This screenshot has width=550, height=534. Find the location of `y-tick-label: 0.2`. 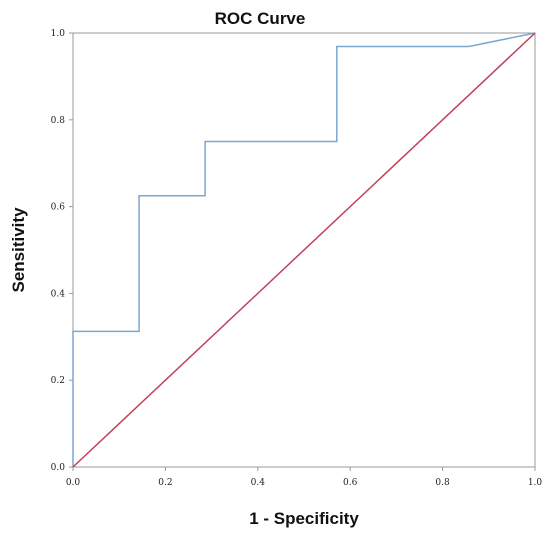

y-tick-label: 0.2 is located at coordinates (58, 381).